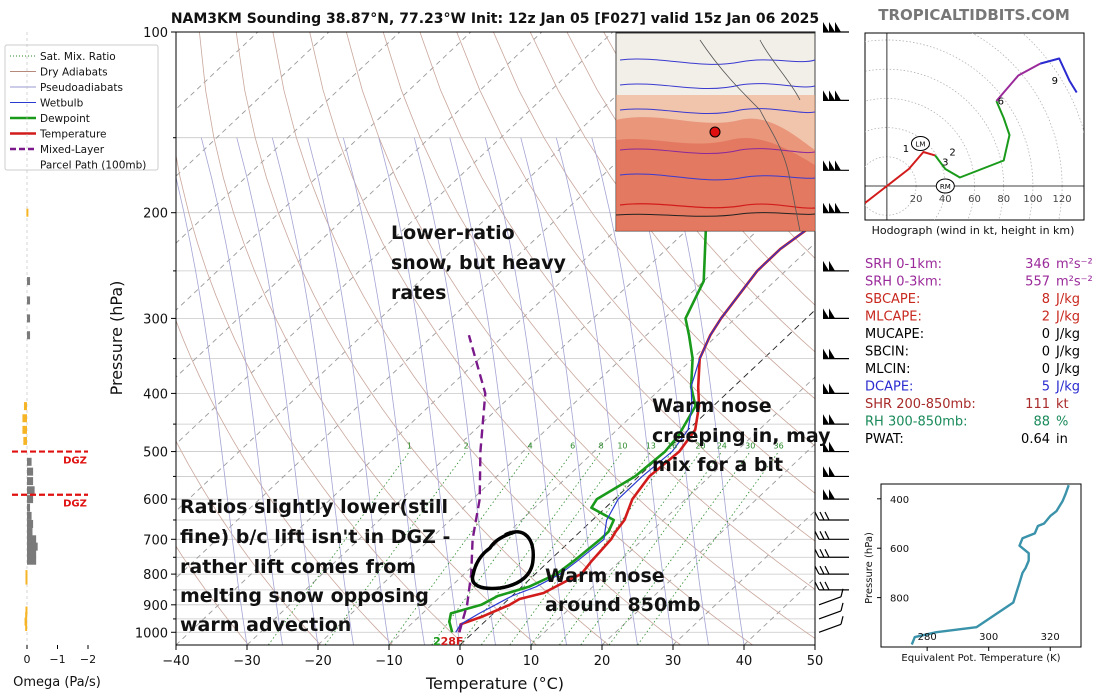 The height and width of the screenshot is (700, 1100). I want to click on annotation-ratios-line3: rather lift comes from, so click(298, 567).